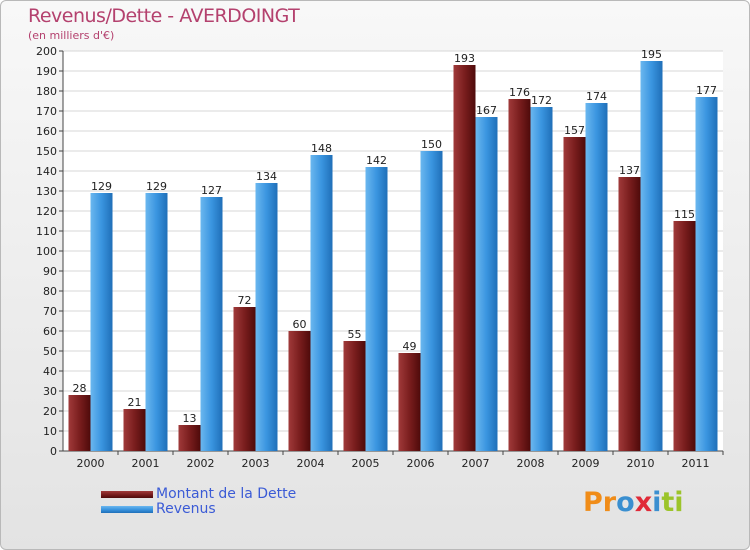 This screenshot has width=750, height=550. Describe the element at coordinates (696, 463) in the screenshot. I see `x-tick-label: 2011` at that location.